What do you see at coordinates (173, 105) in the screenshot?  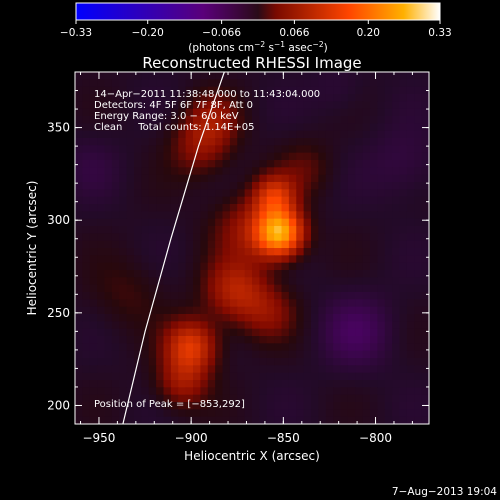 I see `annotation-detectors: Detectors: 4F 5F 6F 7F 8F, Att 0` at bounding box center [173, 105].